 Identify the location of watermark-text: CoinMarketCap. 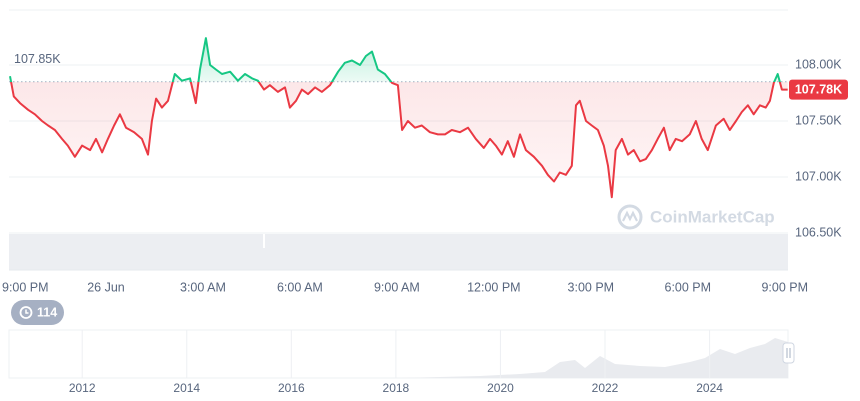
(712, 216).